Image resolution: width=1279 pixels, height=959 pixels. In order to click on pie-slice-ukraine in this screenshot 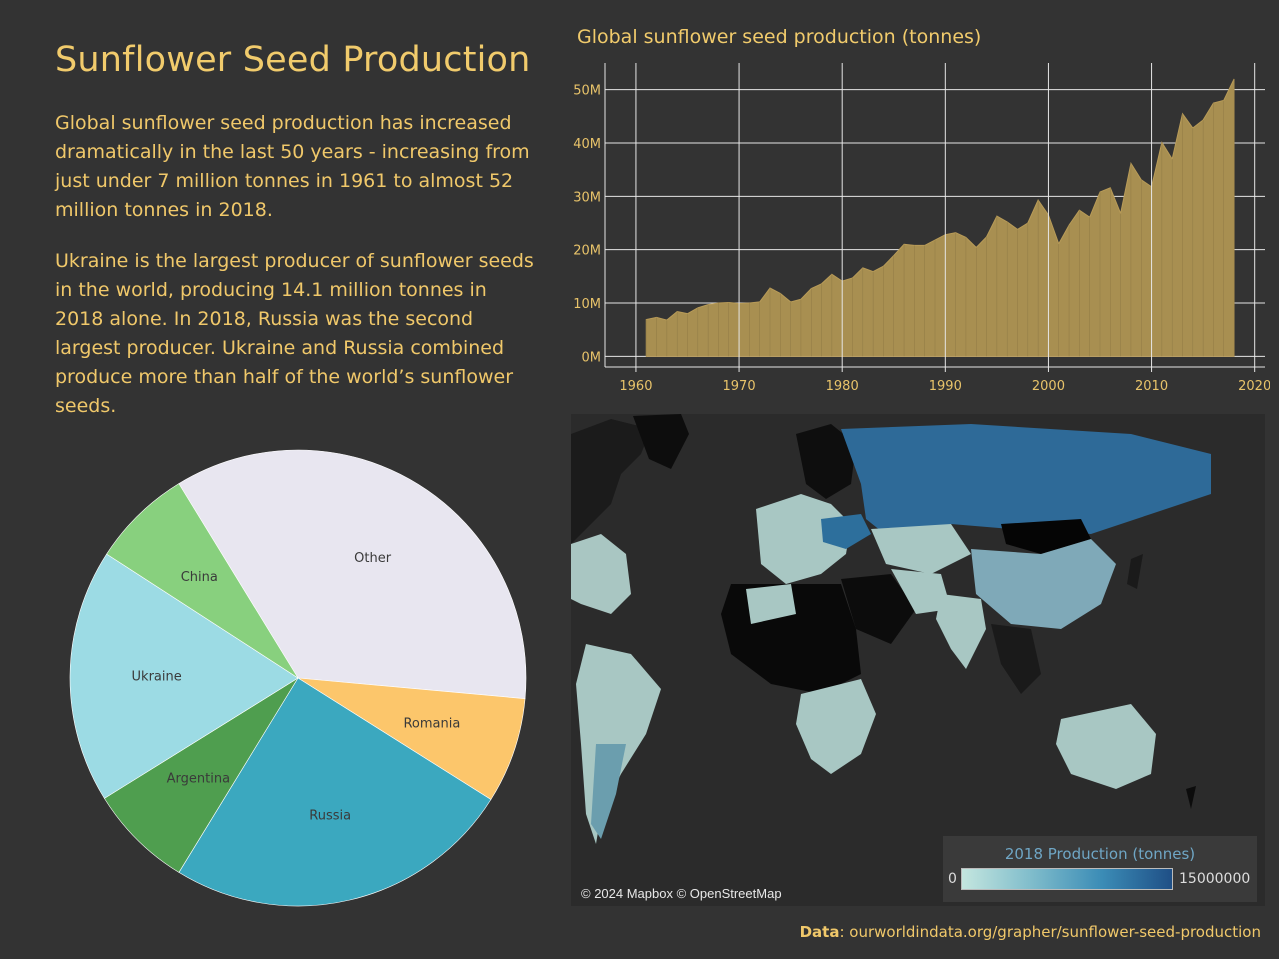, I will do `click(184, 676)`.